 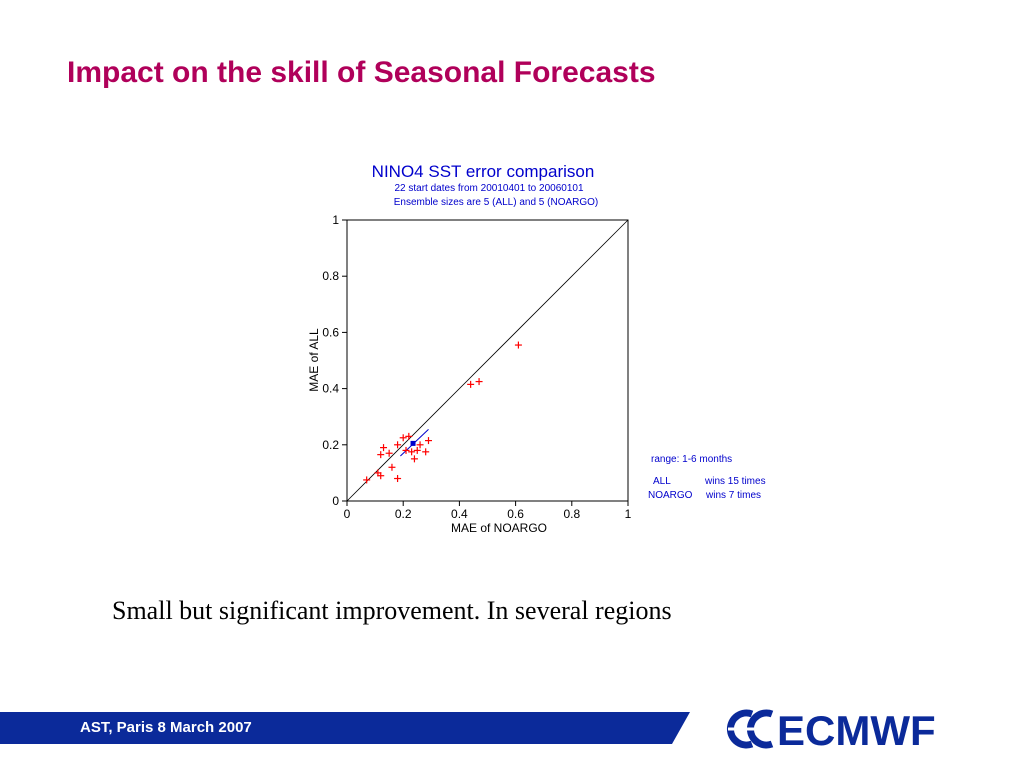 I want to click on ecmwf-logo: ECMWF, so click(x=831, y=730).